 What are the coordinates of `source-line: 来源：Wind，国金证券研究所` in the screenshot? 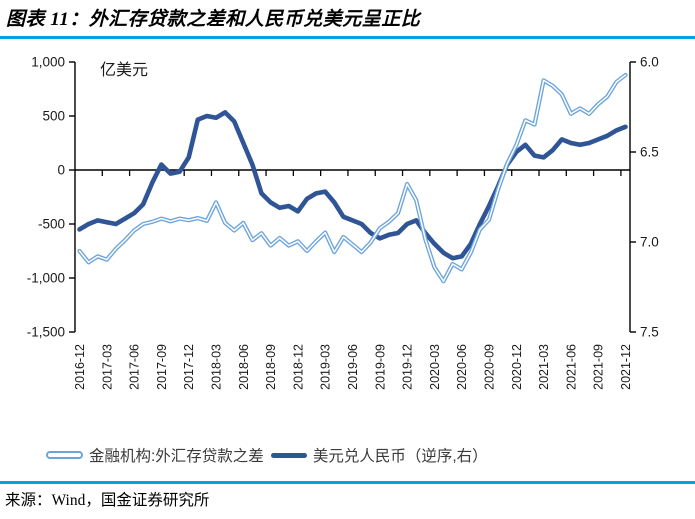 It's located at (107, 500).